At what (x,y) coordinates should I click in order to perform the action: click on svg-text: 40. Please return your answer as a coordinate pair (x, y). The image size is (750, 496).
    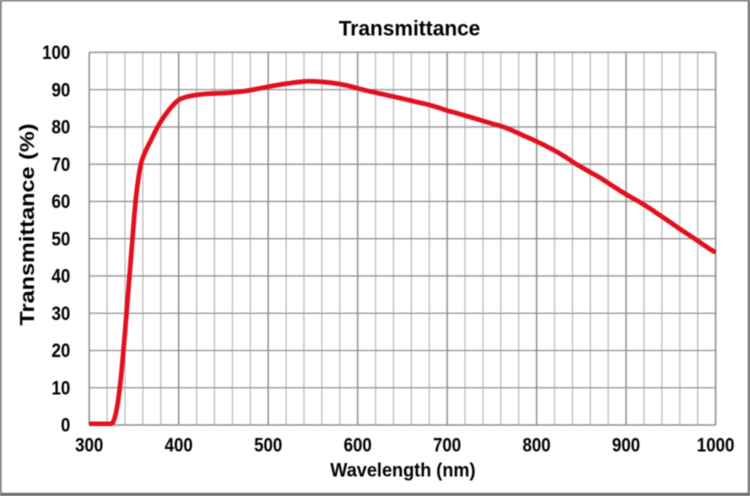
    Looking at the image, I should click on (61, 276).